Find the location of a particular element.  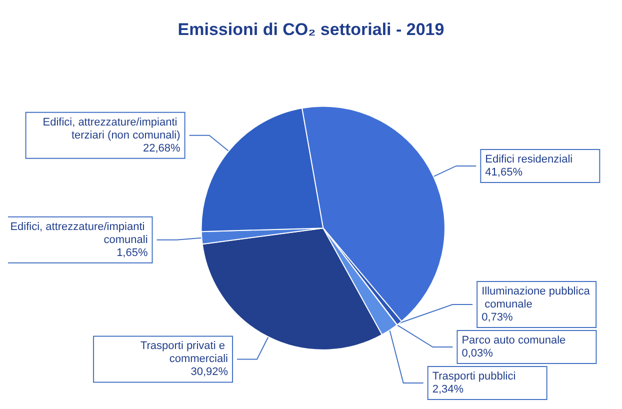

data-label: 22,68% is located at coordinates (161, 148).